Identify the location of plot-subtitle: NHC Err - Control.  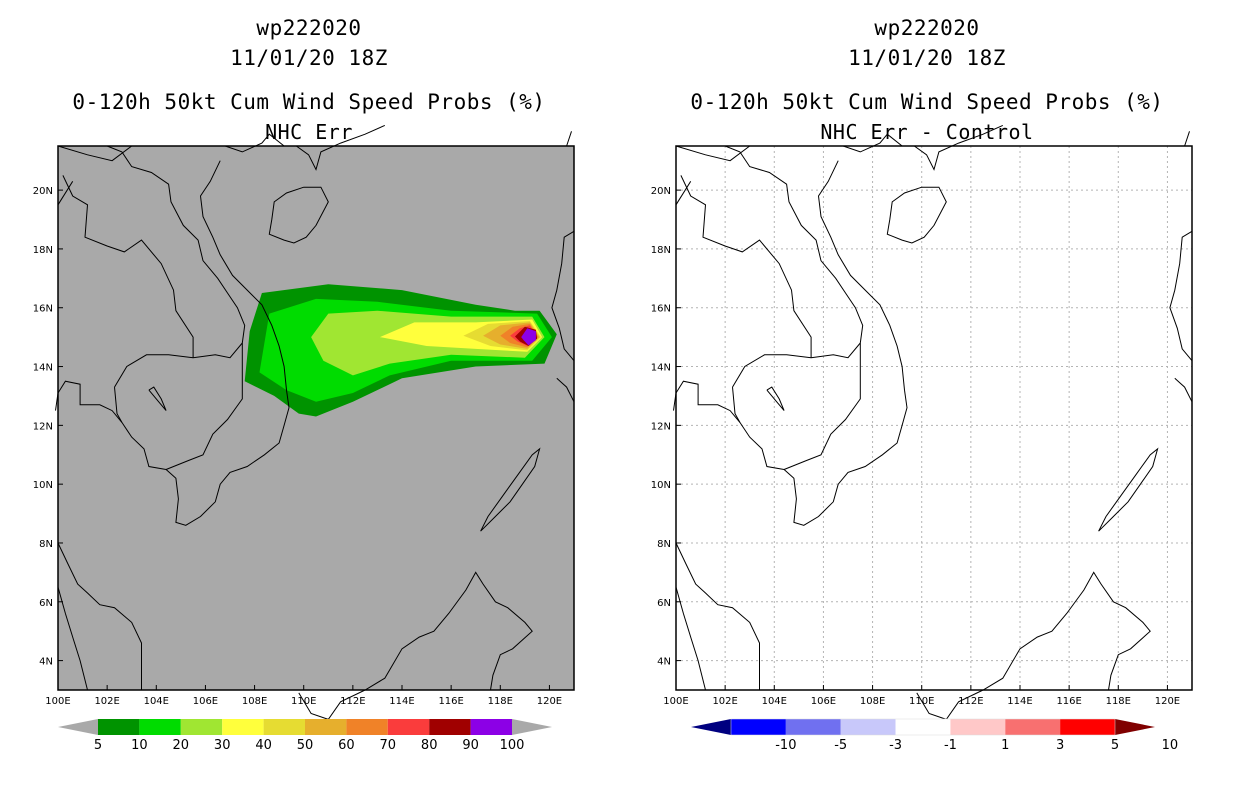
(927, 132).